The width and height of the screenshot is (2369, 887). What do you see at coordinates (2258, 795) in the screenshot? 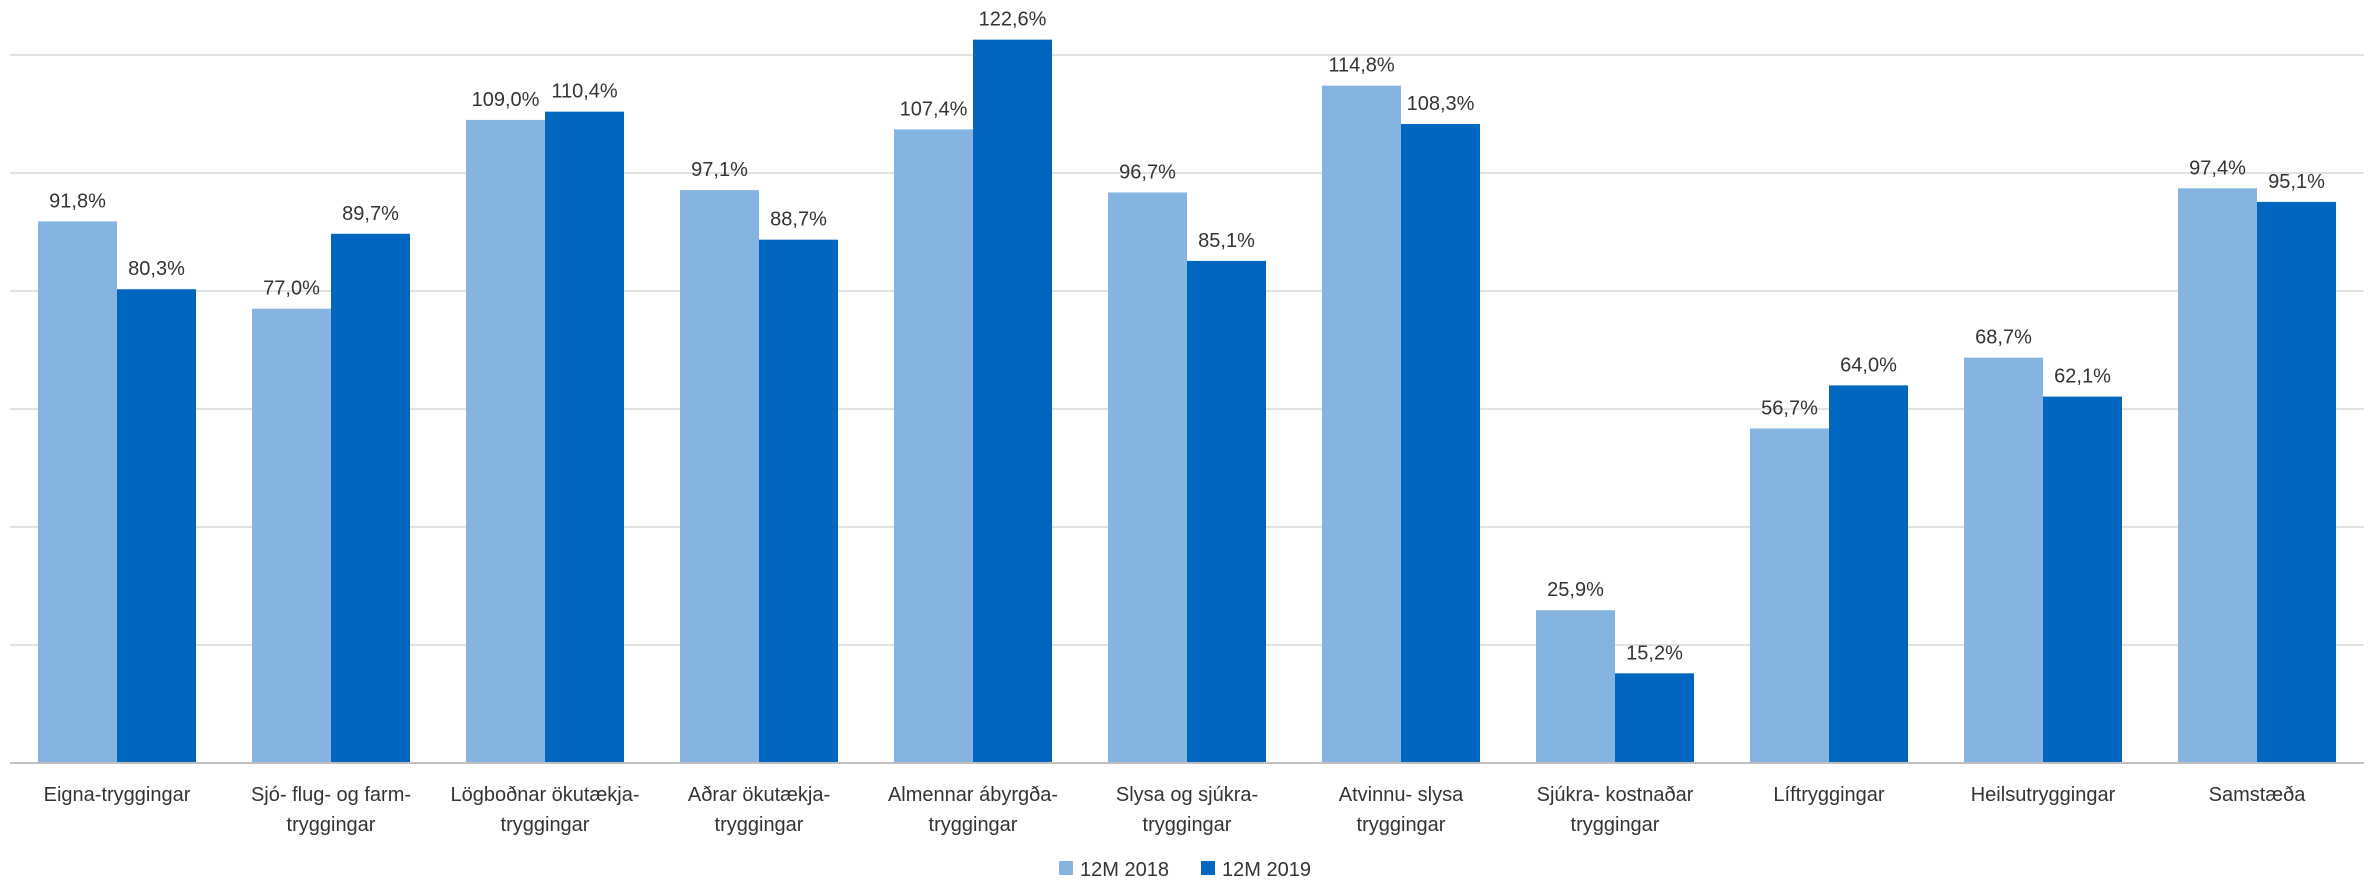
I see `category-label: Samstæða` at bounding box center [2258, 795].